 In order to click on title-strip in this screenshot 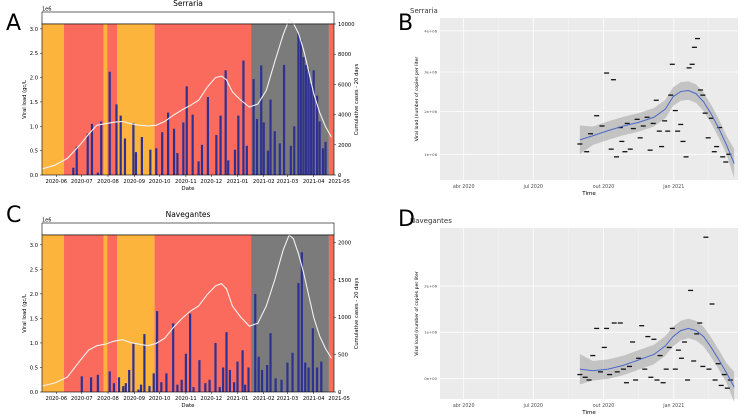, I will do `click(188, 18)`.